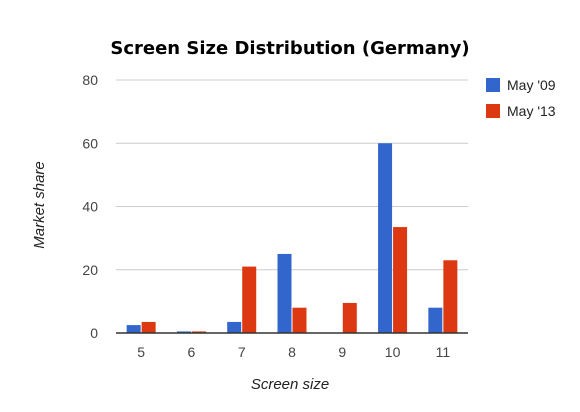 This screenshot has width=580, height=412. I want to click on x-tick-label: 9, so click(342, 352).